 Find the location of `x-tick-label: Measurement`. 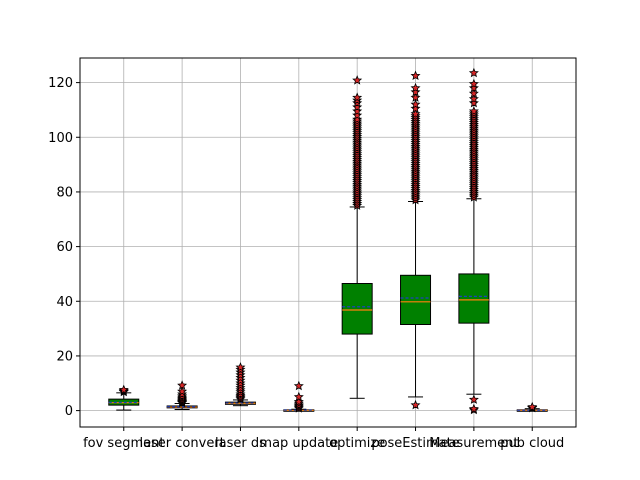

x-tick-label: Measurement is located at coordinates (473, 443).